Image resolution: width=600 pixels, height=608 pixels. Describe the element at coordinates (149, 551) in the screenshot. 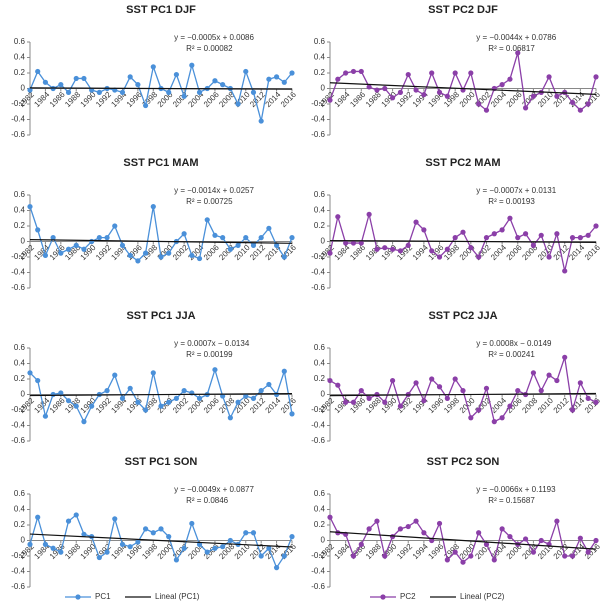

I see `x-tick-label: 1998` at that location.